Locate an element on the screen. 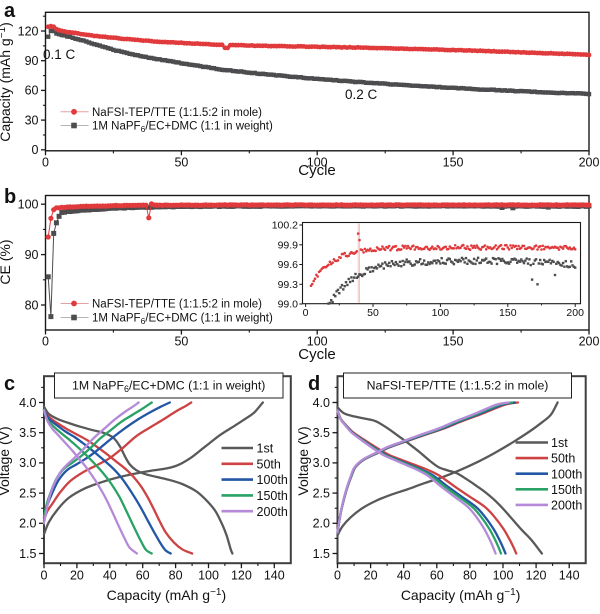 The image size is (600, 614). svg-text: 100.2 is located at coordinates (285, 226).